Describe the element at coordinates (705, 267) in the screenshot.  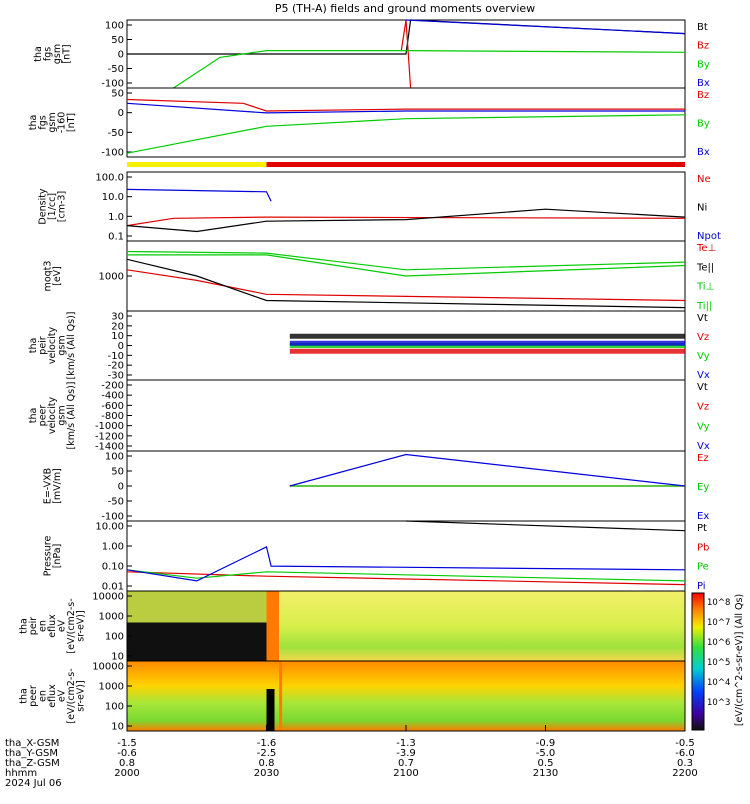
I see `legend-entry: Te||` at that location.